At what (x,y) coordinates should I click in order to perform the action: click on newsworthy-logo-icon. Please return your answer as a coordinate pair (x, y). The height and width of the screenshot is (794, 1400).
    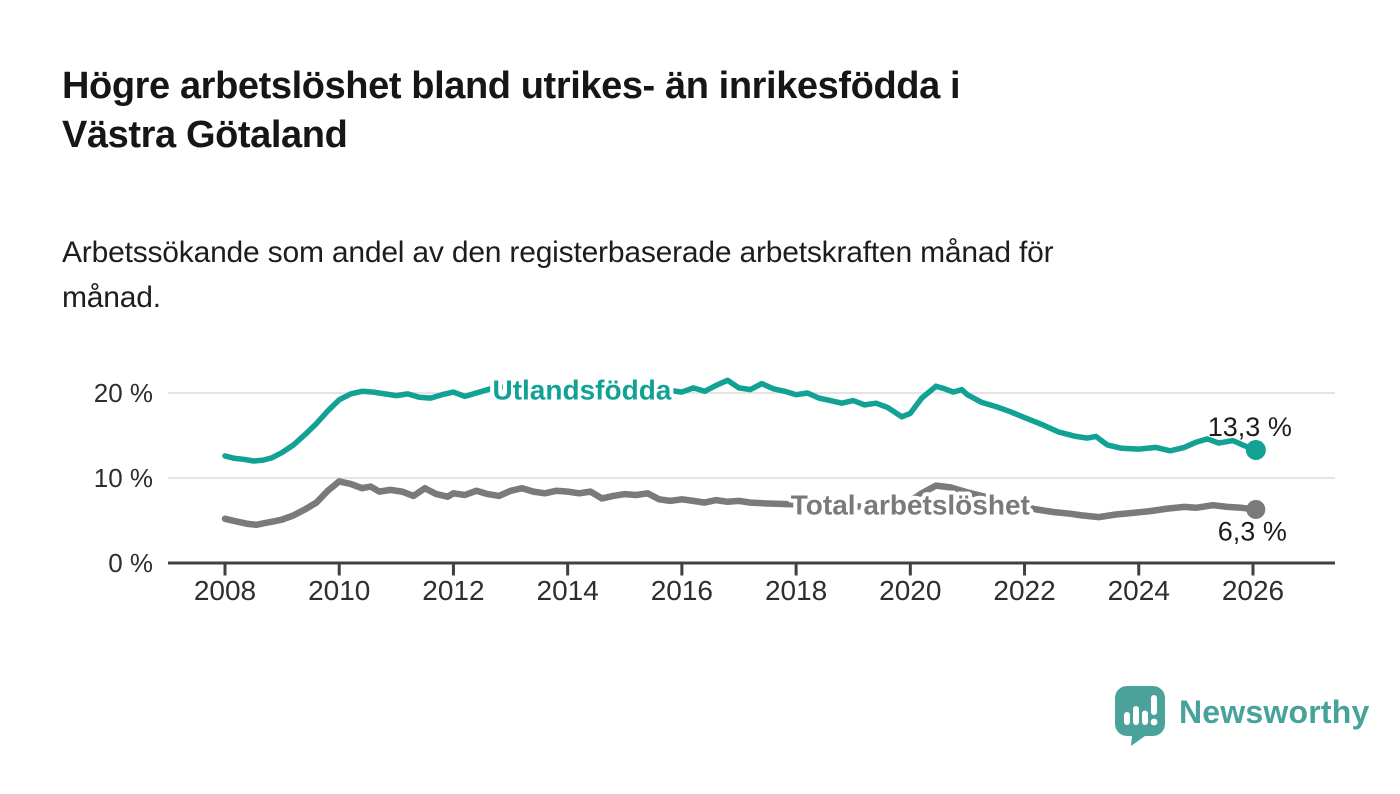
    Looking at the image, I should click on (1140, 716).